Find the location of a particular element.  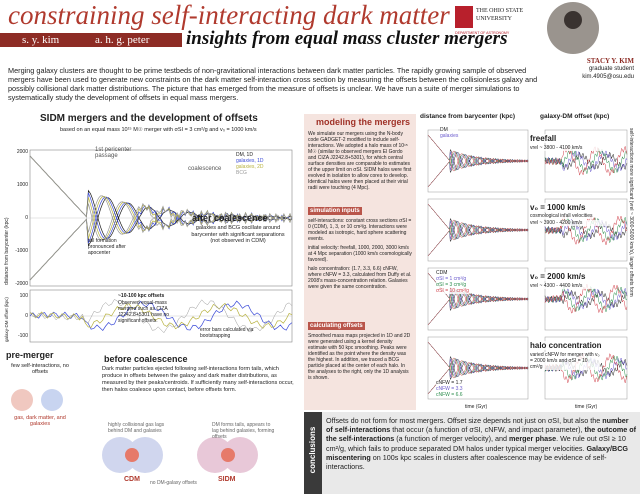

before-title: before coalescence is located at coordinates (146, 359).